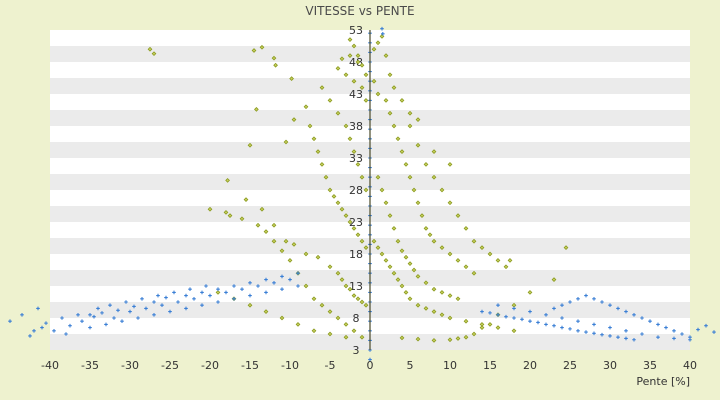  I want to click on y-tick-label: 18, so click(356, 254).